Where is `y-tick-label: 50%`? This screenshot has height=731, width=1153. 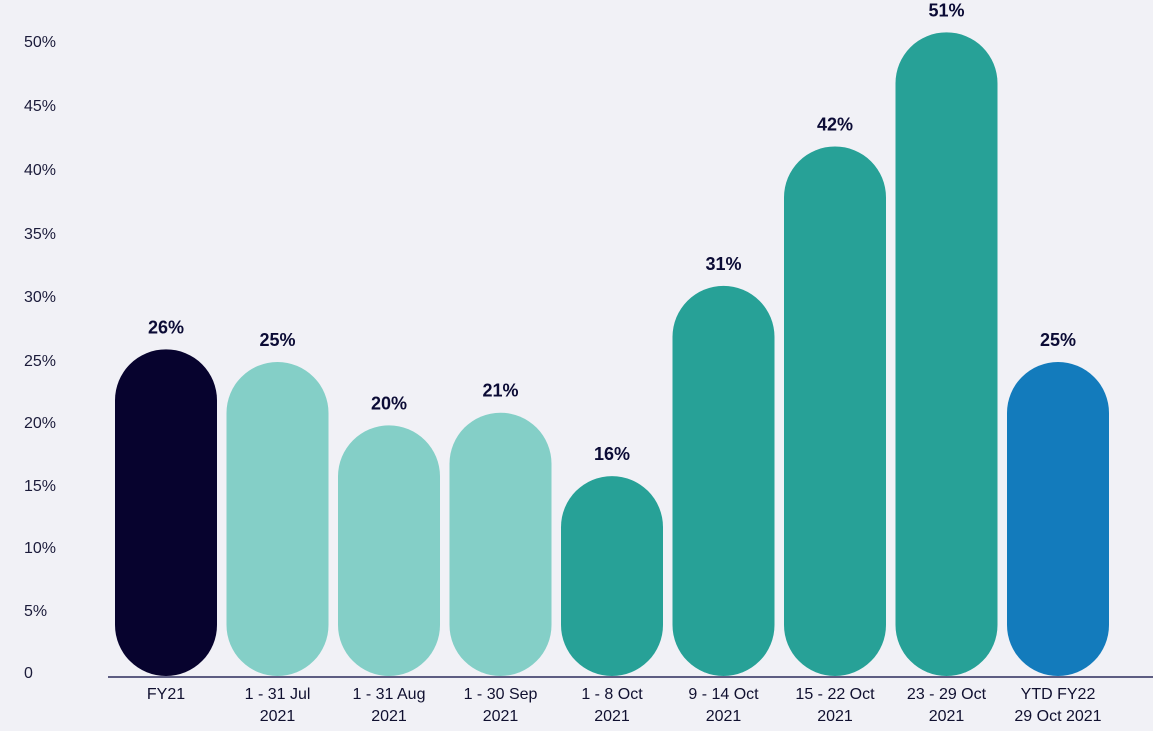 y-tick-label: 50% is located at coordinates (40, 42).